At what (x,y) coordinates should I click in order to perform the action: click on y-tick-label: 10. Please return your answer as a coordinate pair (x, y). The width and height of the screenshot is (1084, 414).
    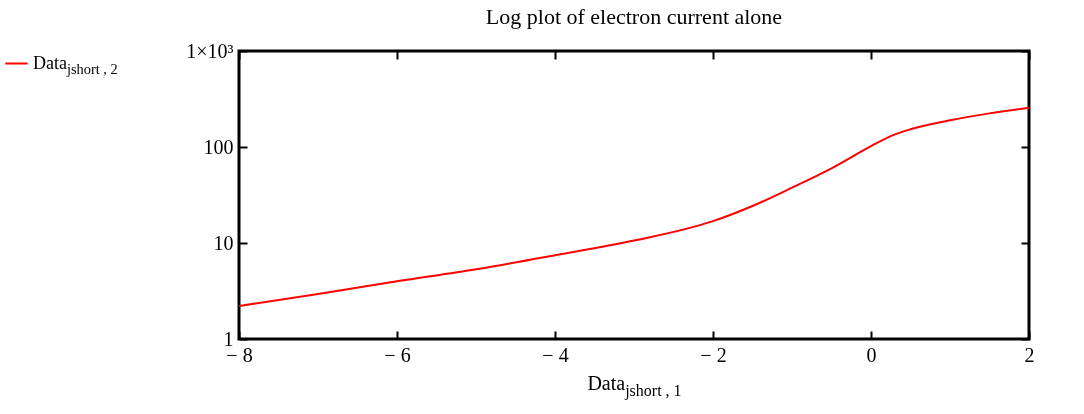
    Looking at the image, I should click on (223, 242).